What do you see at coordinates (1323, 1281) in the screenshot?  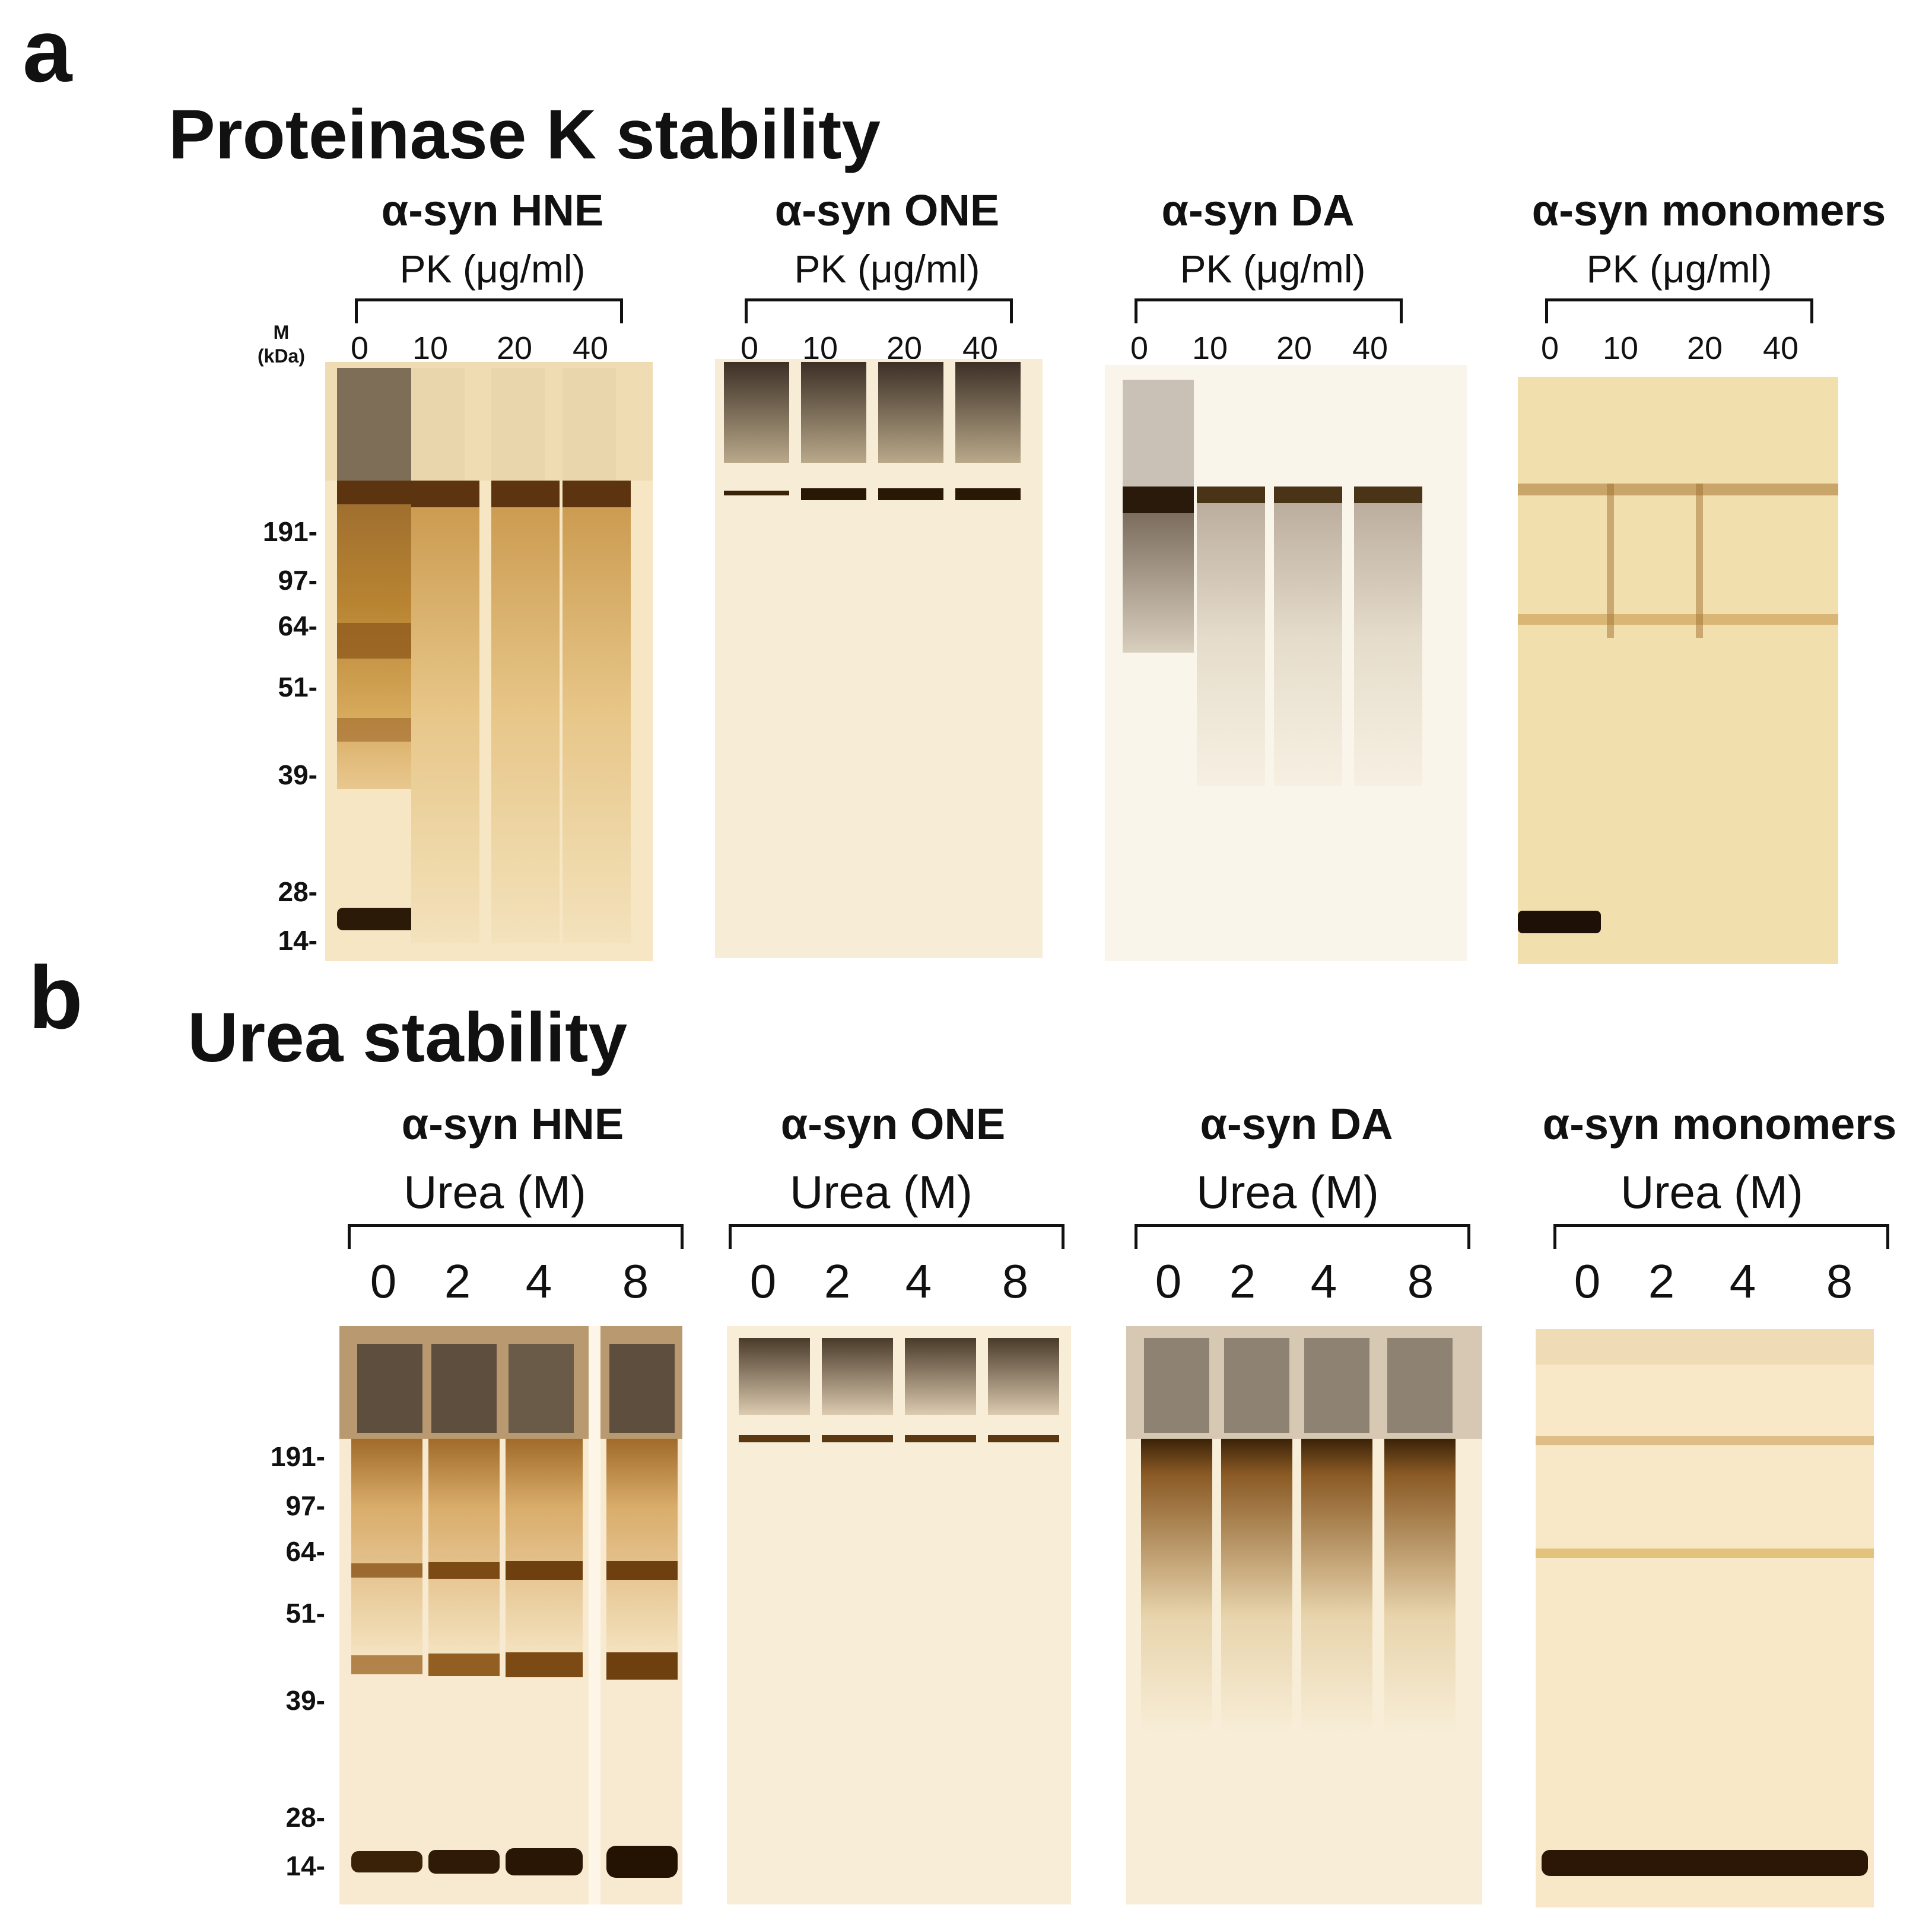 I see `gel-b3-lane-2: 4` at bounding box center [1323, 1281].